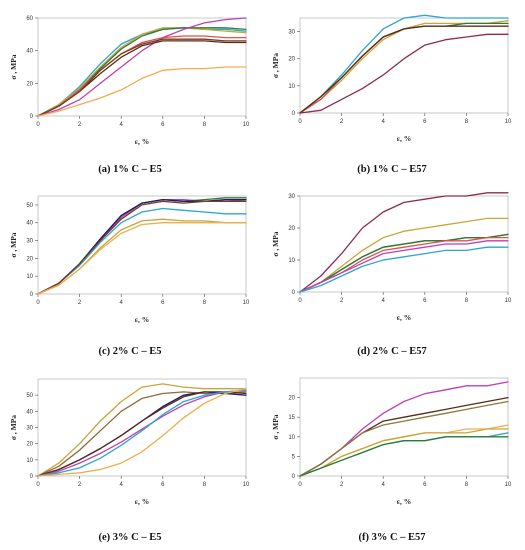 This screenshot has width=525, height=550. I want to click on chart-a: 0 20 40 60 0 2 4 6 8 10 ε, % σ , MPa, so click(129, 81).